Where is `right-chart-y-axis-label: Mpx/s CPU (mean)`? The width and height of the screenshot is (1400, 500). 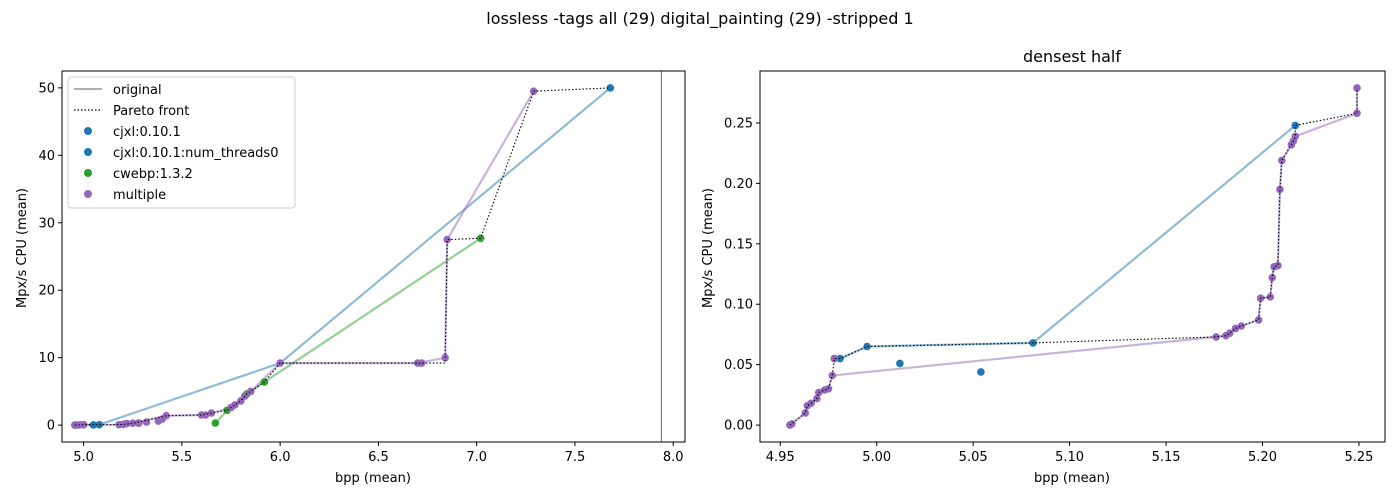
right-chart-y-axis-label: Mpx/s CPU (mean) is located at coordinates (708, 248).